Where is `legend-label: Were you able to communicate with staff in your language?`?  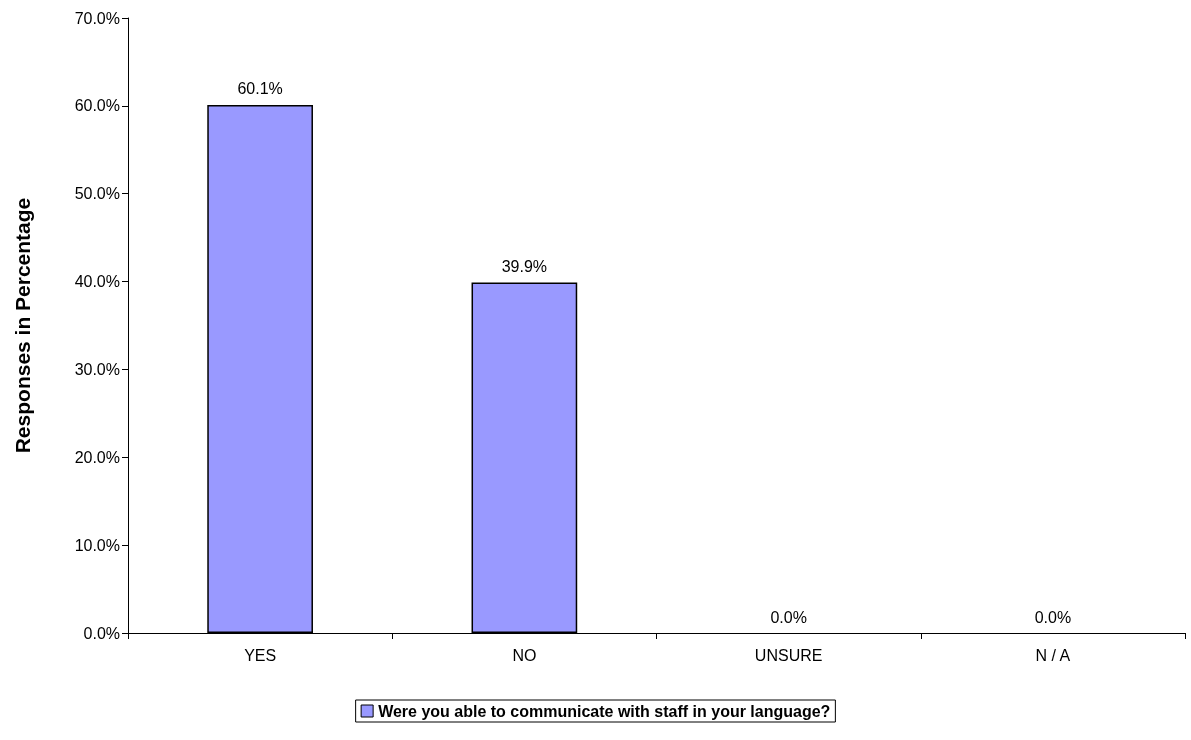 legend-label: Were you able to communicate with staff in your language? is located at coordinates (604, 711).